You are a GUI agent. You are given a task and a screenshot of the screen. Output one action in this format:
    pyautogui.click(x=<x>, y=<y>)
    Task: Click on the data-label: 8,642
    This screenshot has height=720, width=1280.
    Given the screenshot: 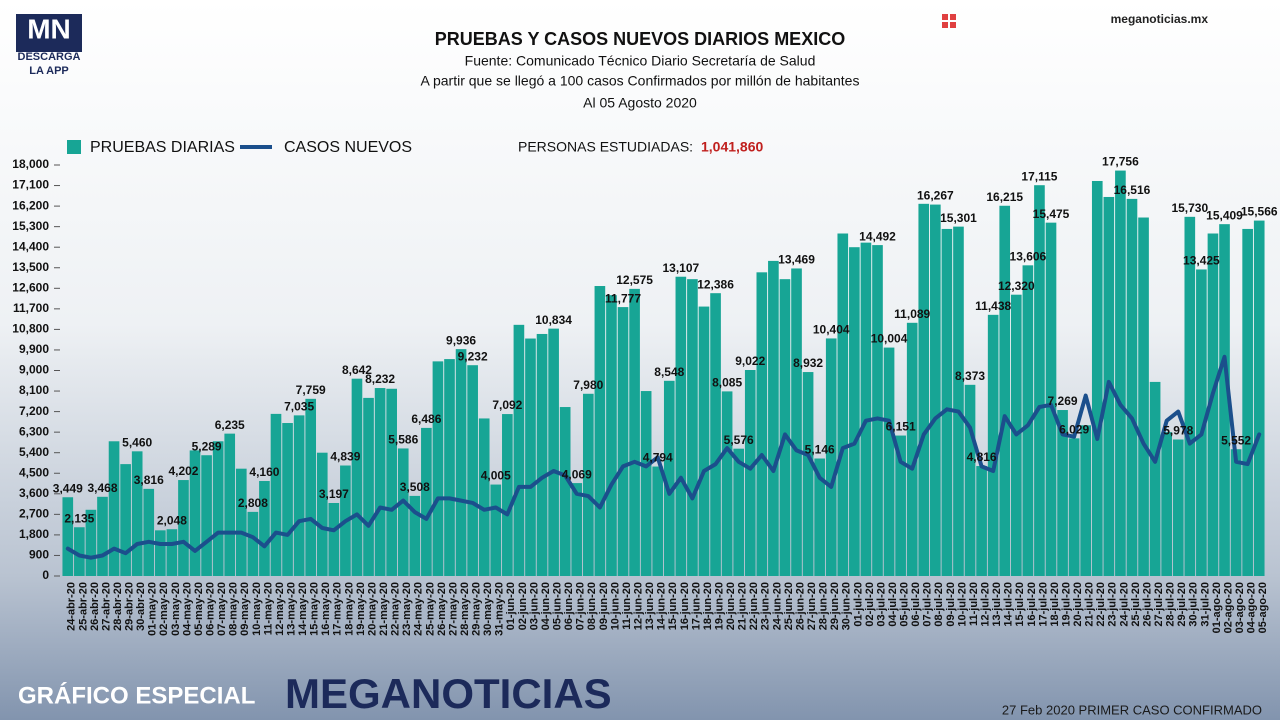 What is the action you would take?
    pyautogui.click(x=357, y=370)
    